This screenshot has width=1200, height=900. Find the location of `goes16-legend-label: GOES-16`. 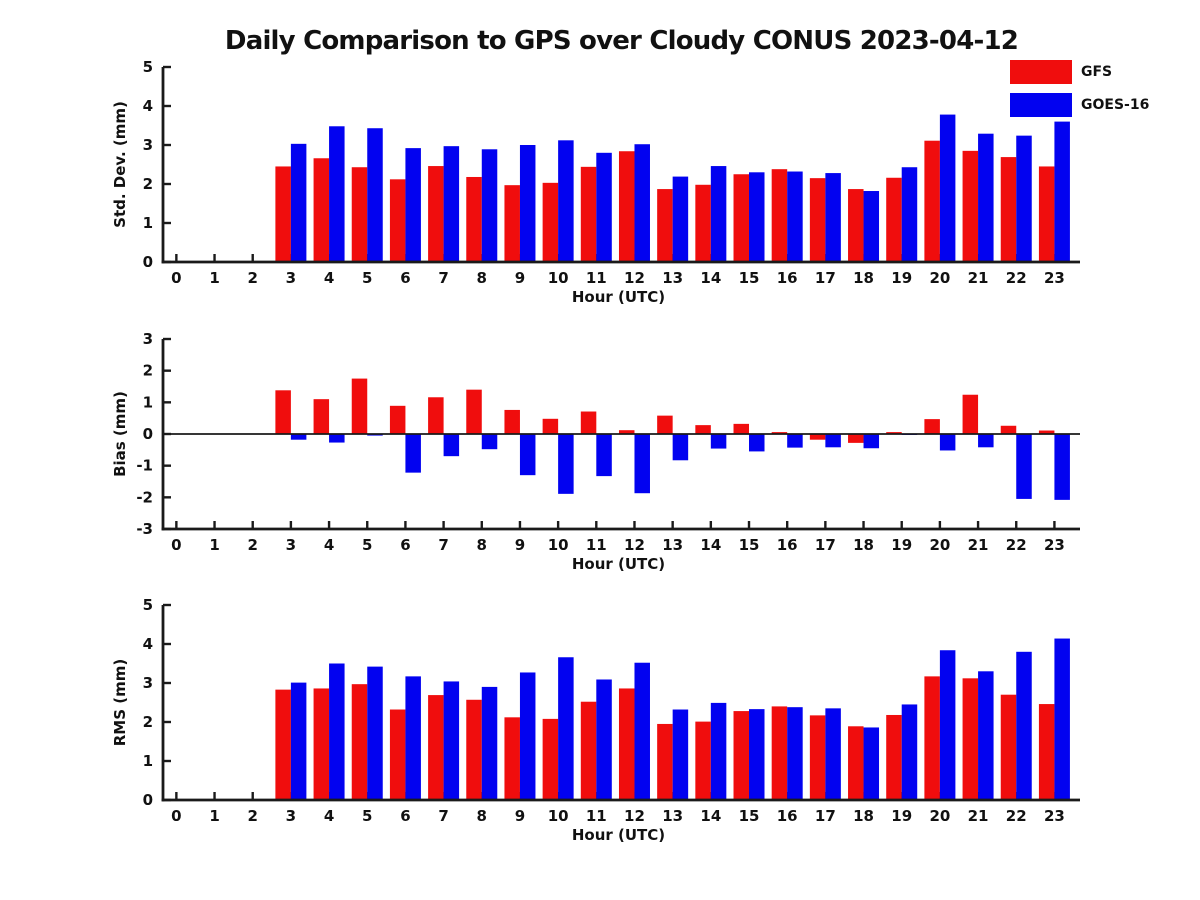

goes16-legend-label: GOES-16 is located at coordinates (1115, 105).